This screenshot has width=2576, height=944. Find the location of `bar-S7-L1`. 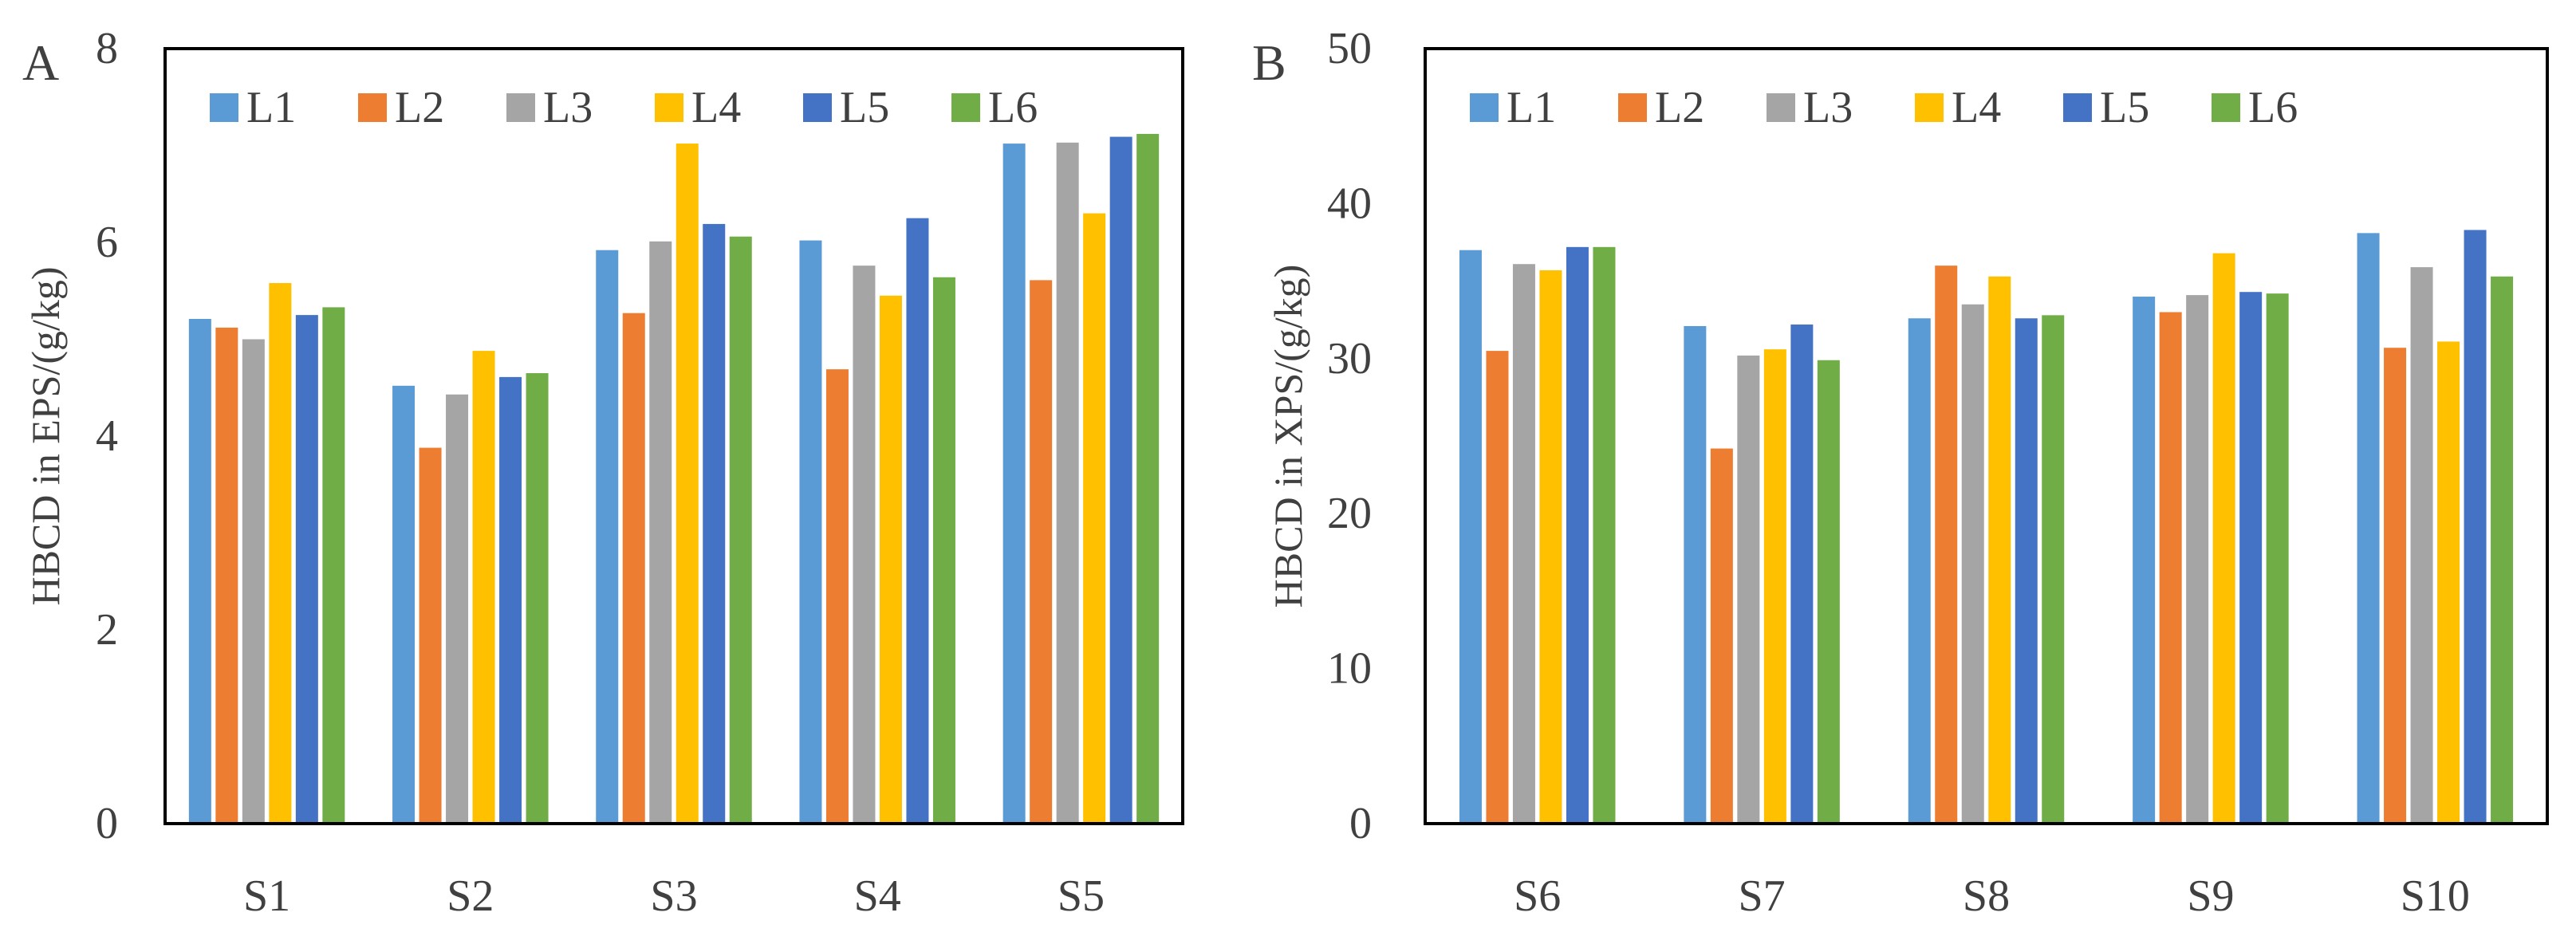

bar-S7-L1 is located at coordinates (1695, 574).